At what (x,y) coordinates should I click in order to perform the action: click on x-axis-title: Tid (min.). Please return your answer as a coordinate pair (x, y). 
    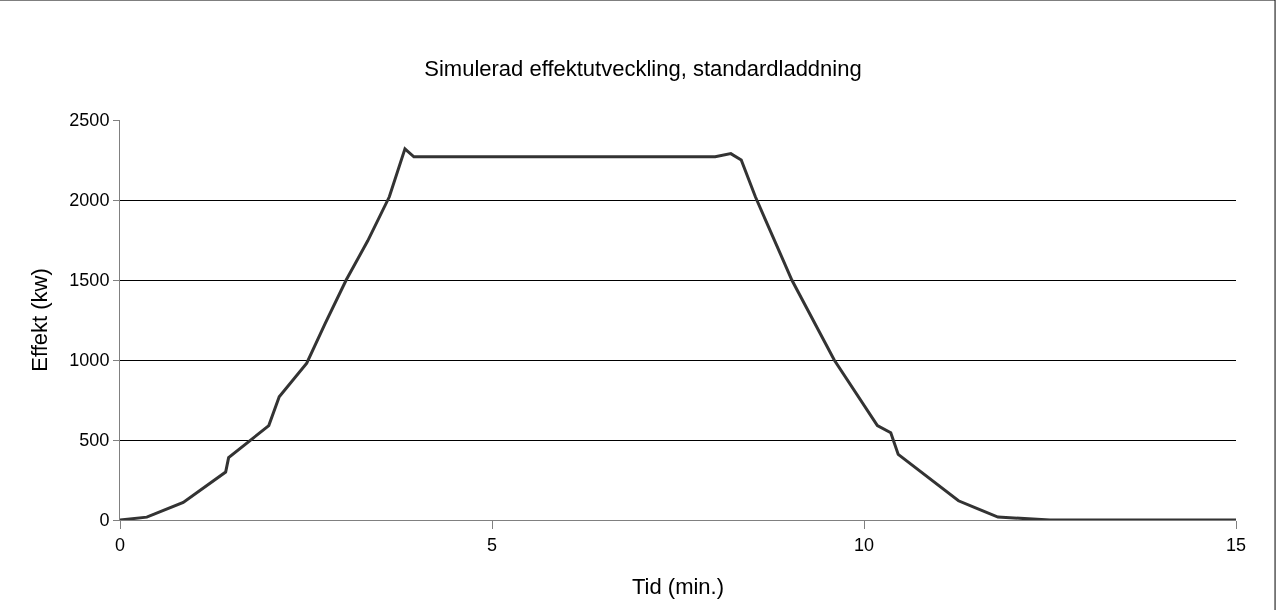
    Looking at the image, I should click on (678, 587).